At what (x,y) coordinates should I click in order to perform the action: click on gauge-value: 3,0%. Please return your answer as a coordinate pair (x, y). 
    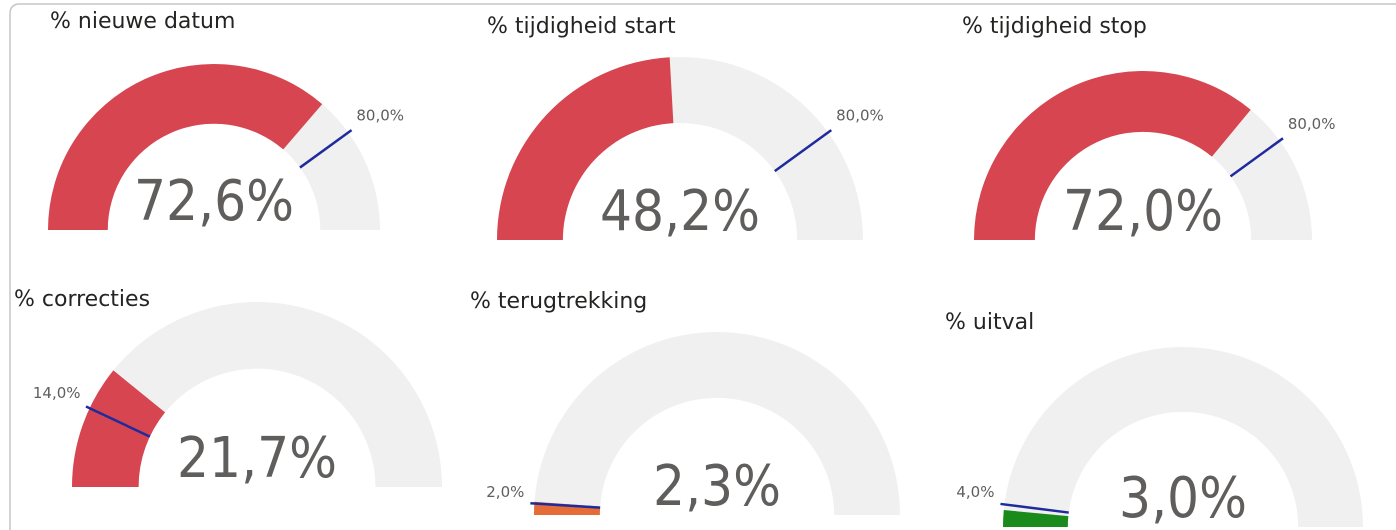
    Looking at the image, I should click on (1183, 498).